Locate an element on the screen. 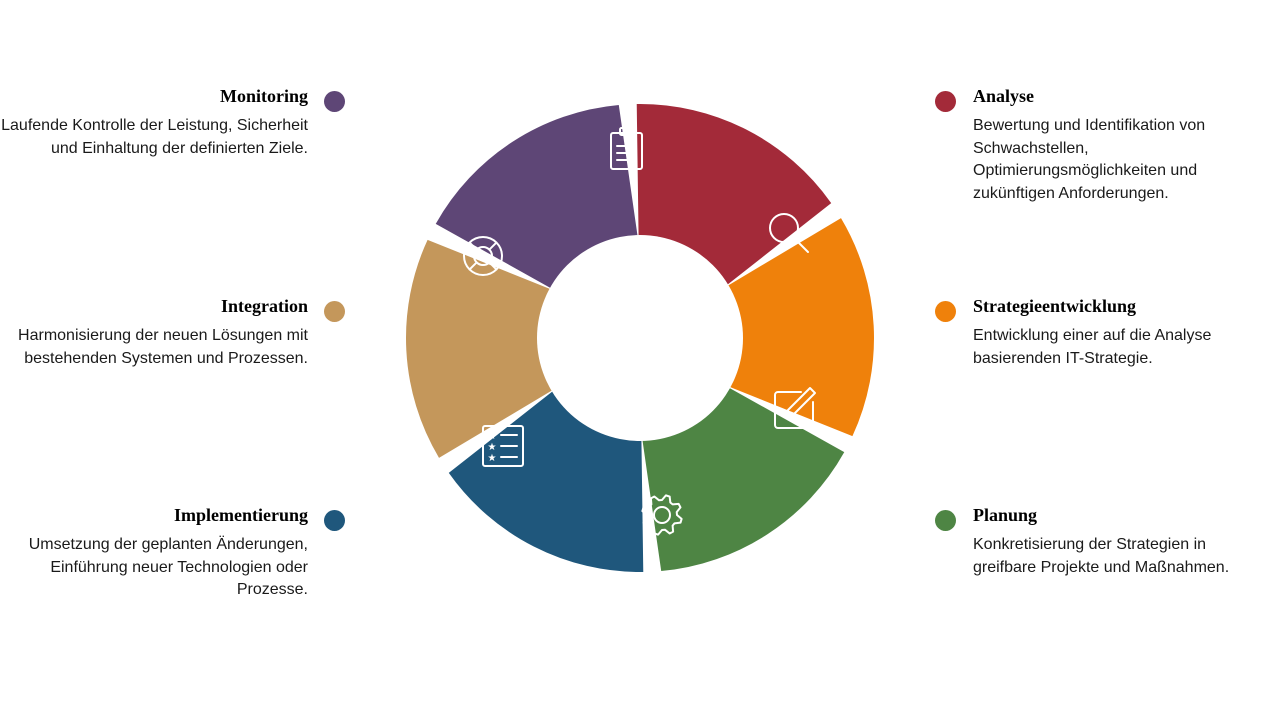 The width and height of the screenshot is (1280, 720). segment-analyse is located at coordinates (734, 197).